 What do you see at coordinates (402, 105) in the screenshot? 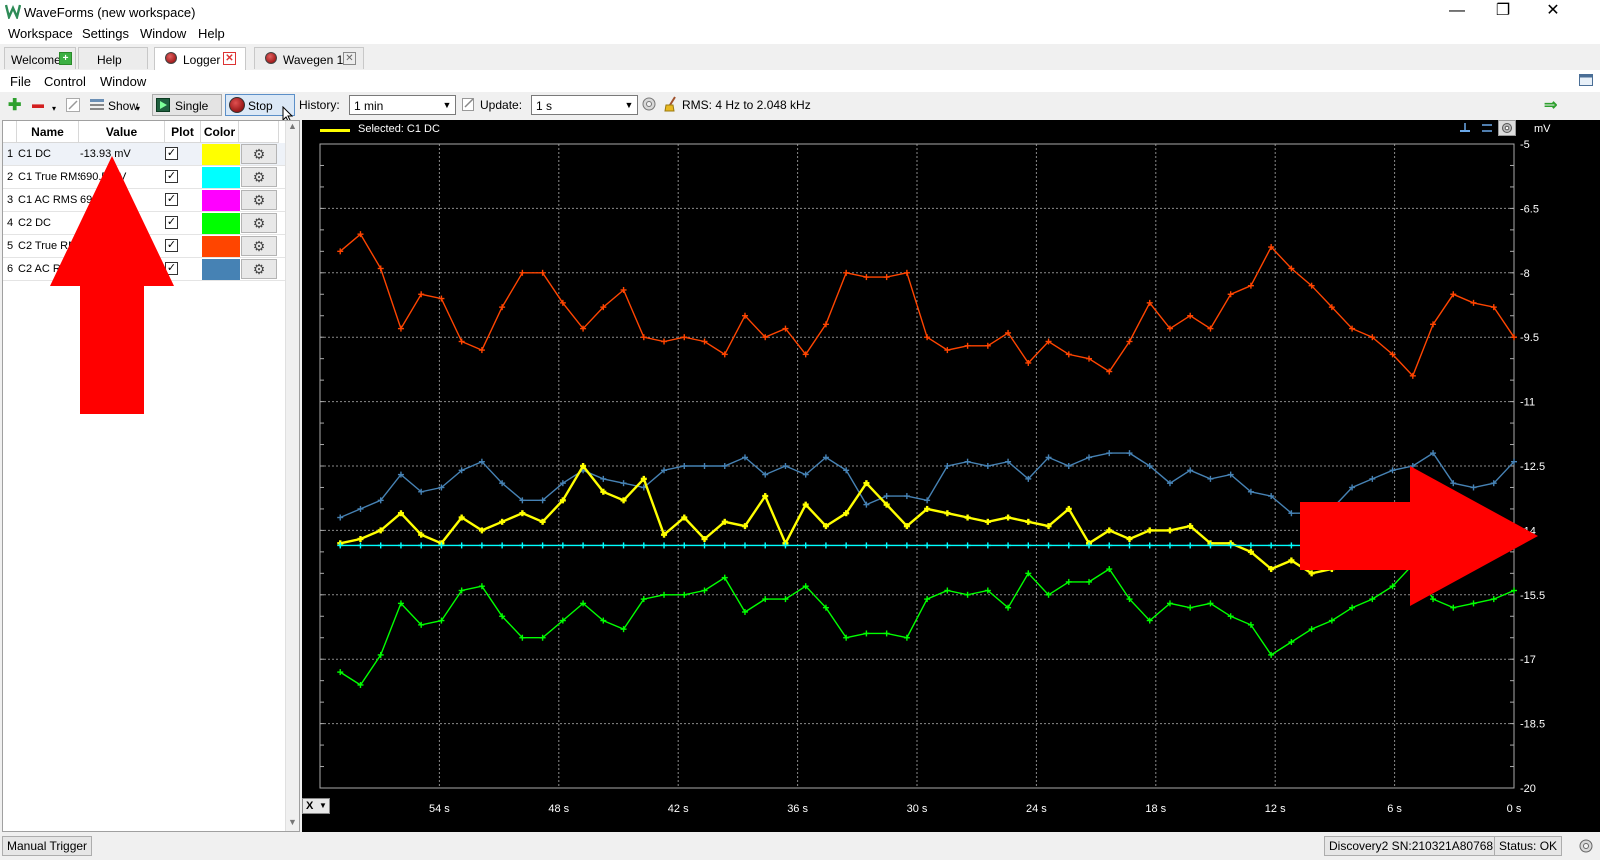
I see `history-select: 1 min ▼` at bounding box center [402, 105].